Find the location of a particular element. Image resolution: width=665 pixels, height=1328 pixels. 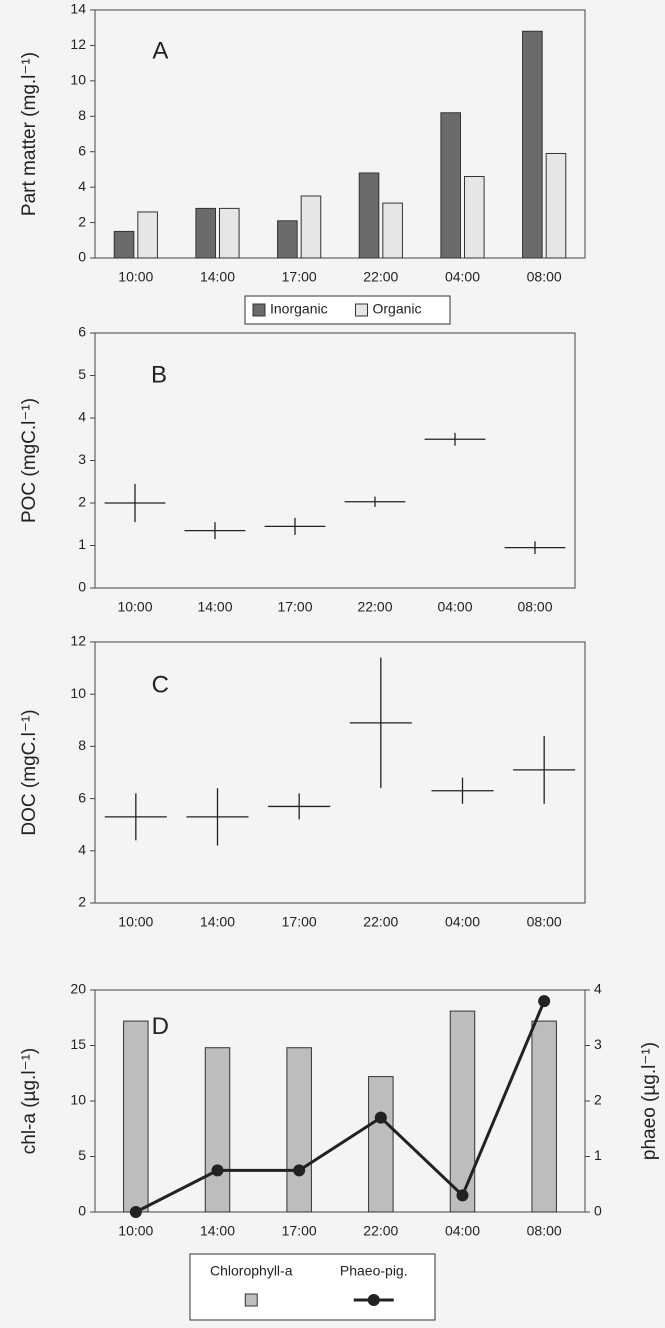

y-axis-label: Part matter (mg.l⁻¹) is located at coordinates (29, 134).